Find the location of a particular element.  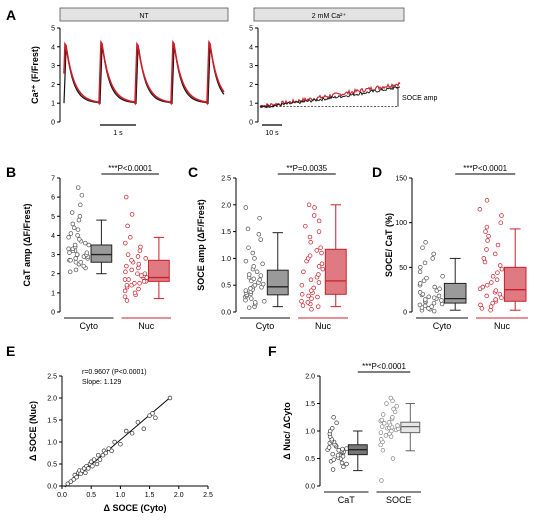

e-y-tick-label: 0.5 is located at coordinates (52, 465).